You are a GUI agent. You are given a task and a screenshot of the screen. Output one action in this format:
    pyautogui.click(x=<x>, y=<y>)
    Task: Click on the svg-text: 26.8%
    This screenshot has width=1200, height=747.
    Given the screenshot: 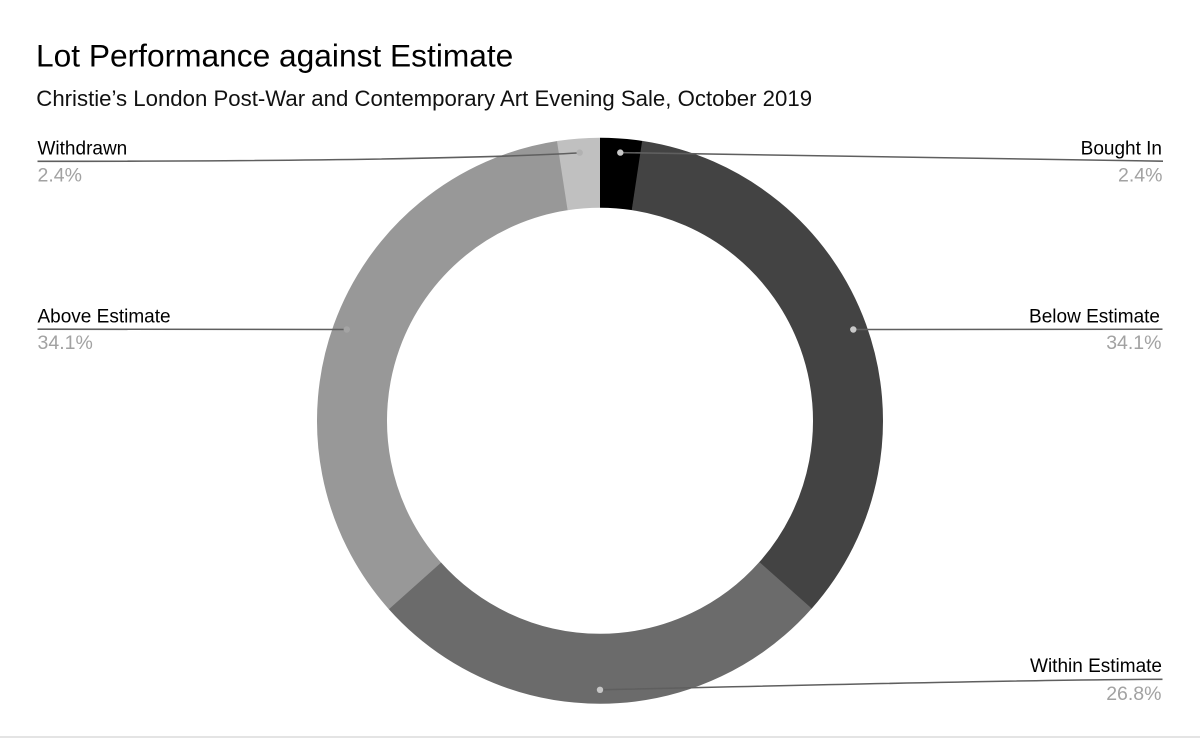 What is the action you would take?
    pyautogui.click(x=1133, y=694)
    